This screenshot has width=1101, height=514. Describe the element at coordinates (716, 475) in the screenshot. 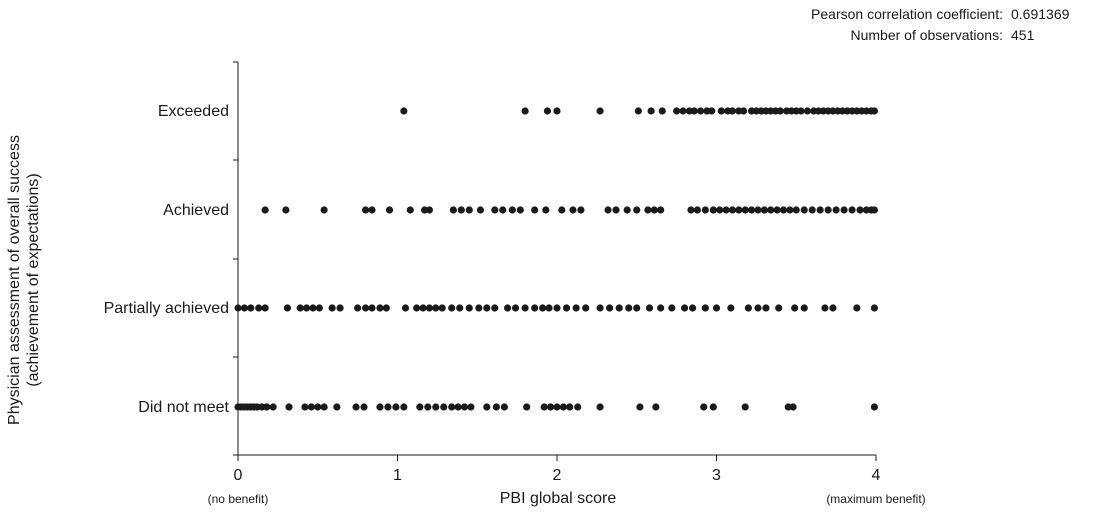

I see `x-tick-label: 3` at that location.